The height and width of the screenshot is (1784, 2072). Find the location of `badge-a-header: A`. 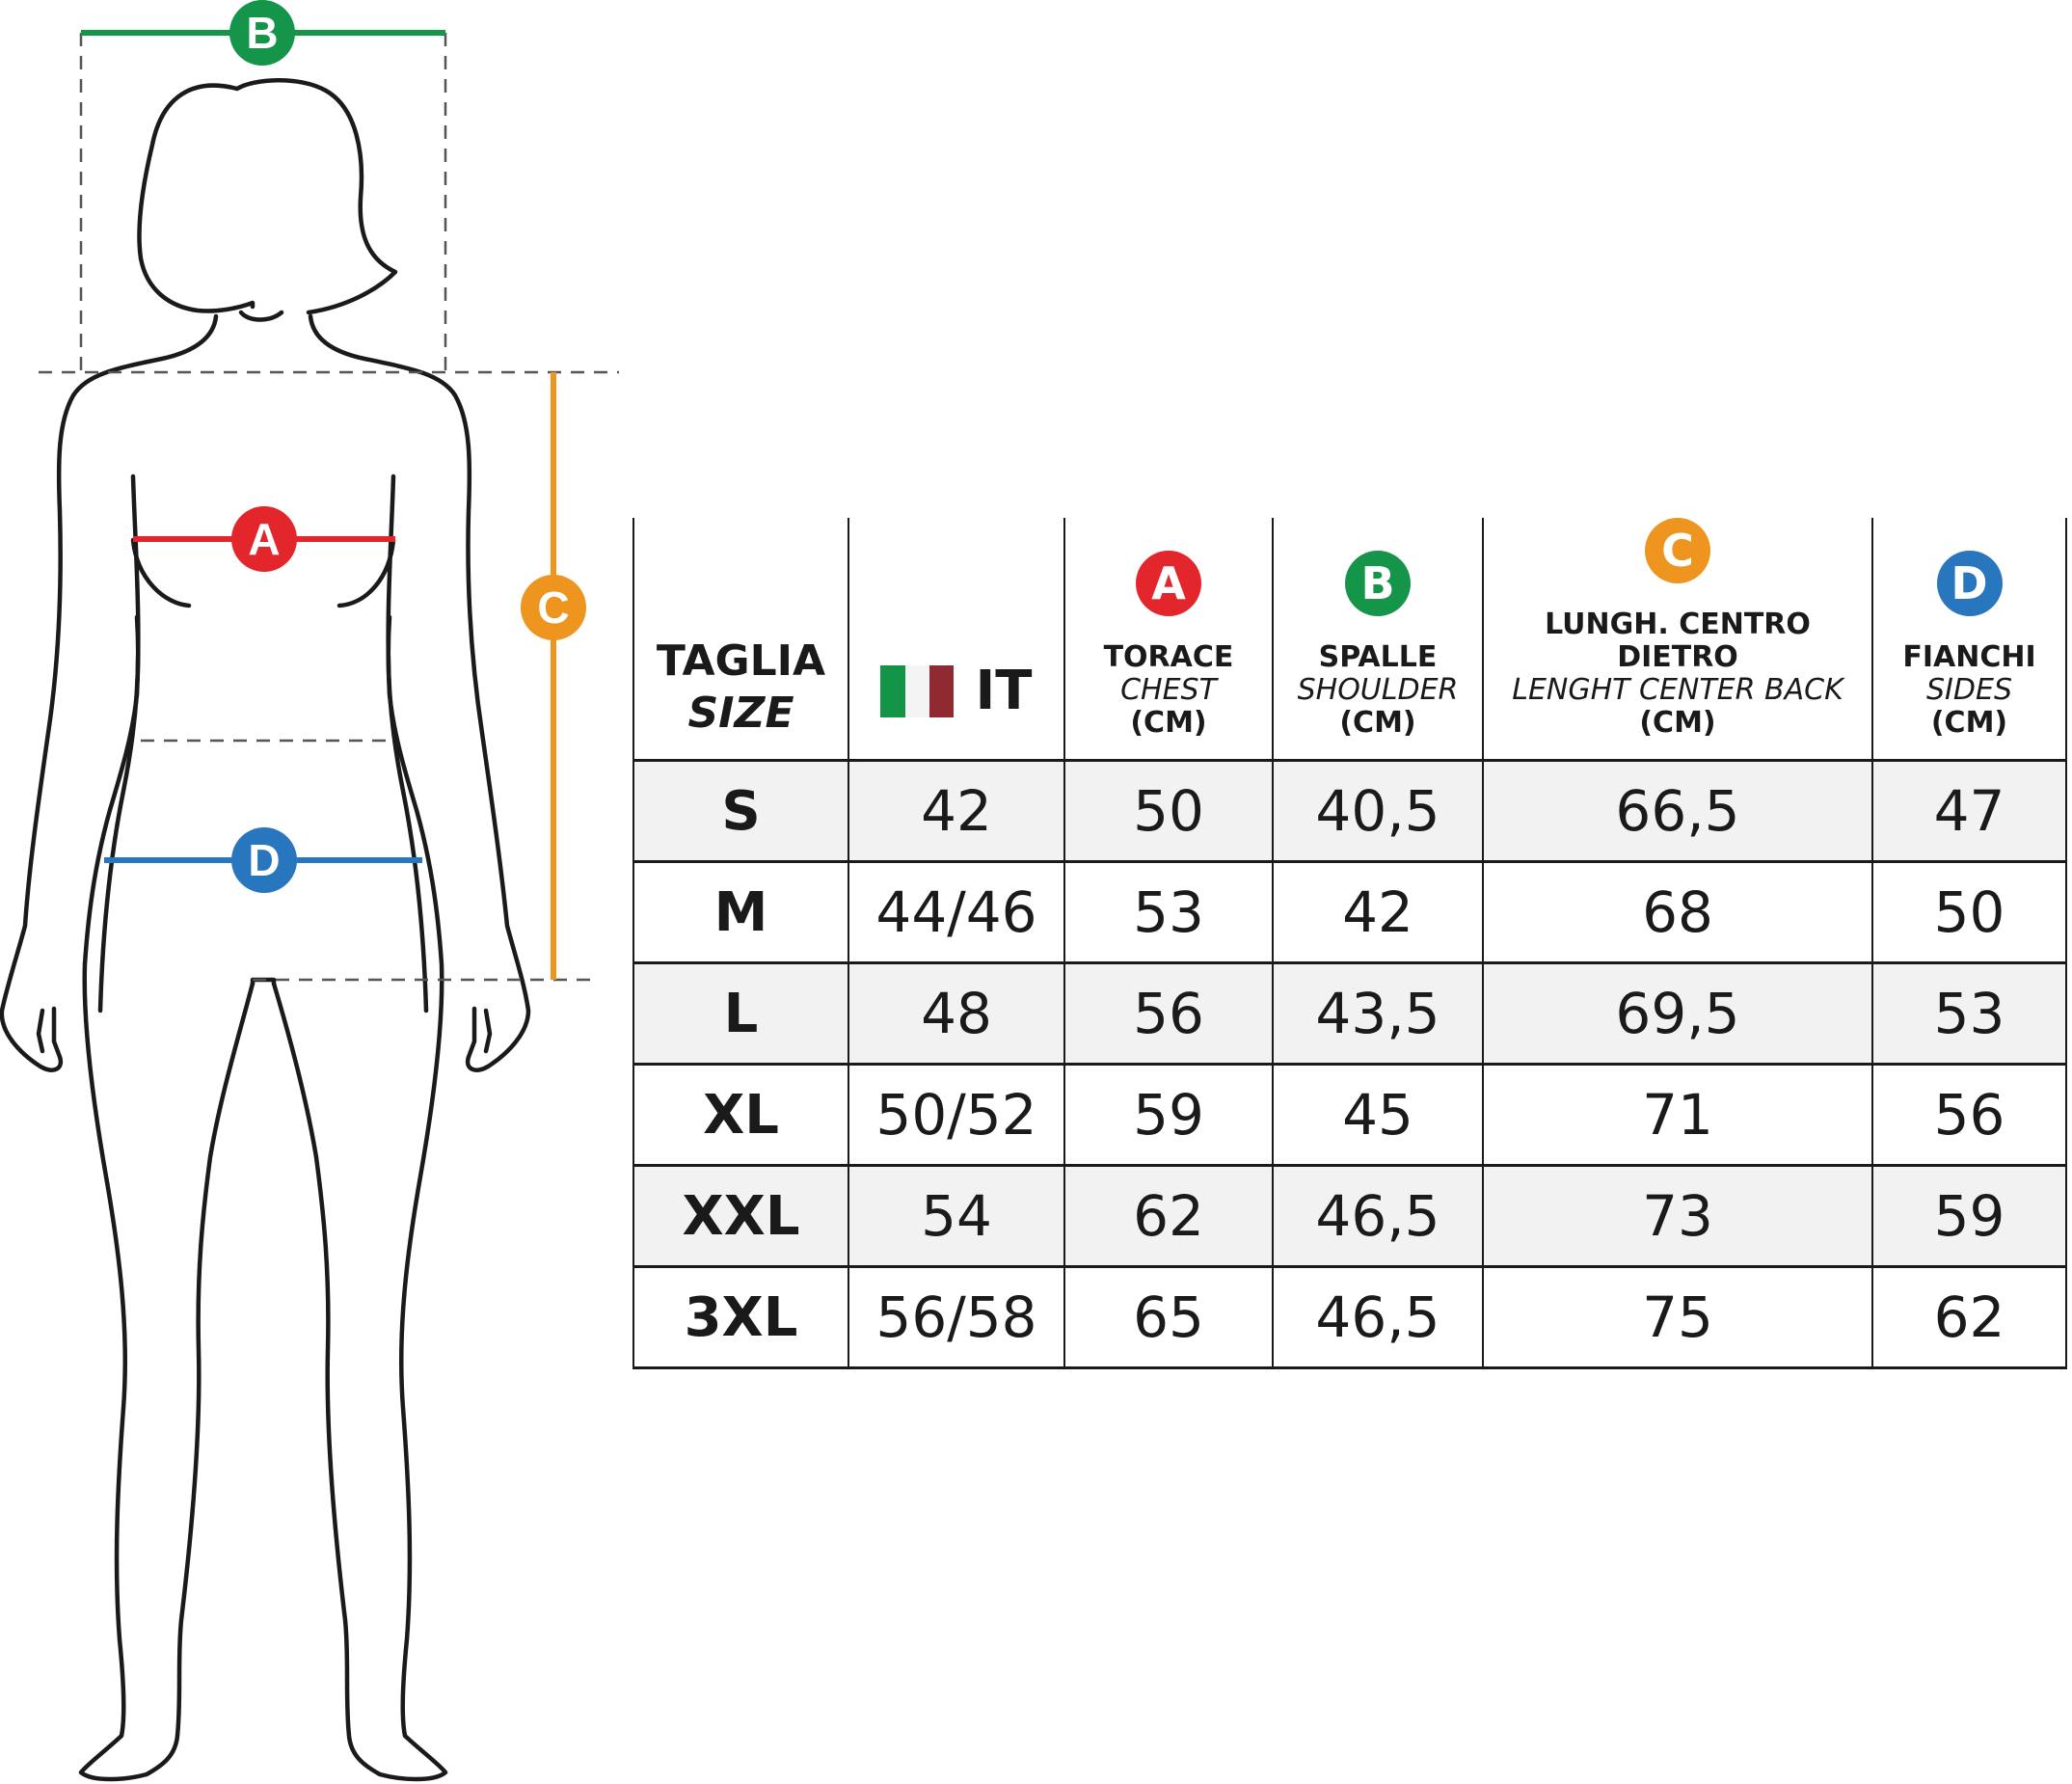

badge-a-header: A is located at coordinates (1168, 583).